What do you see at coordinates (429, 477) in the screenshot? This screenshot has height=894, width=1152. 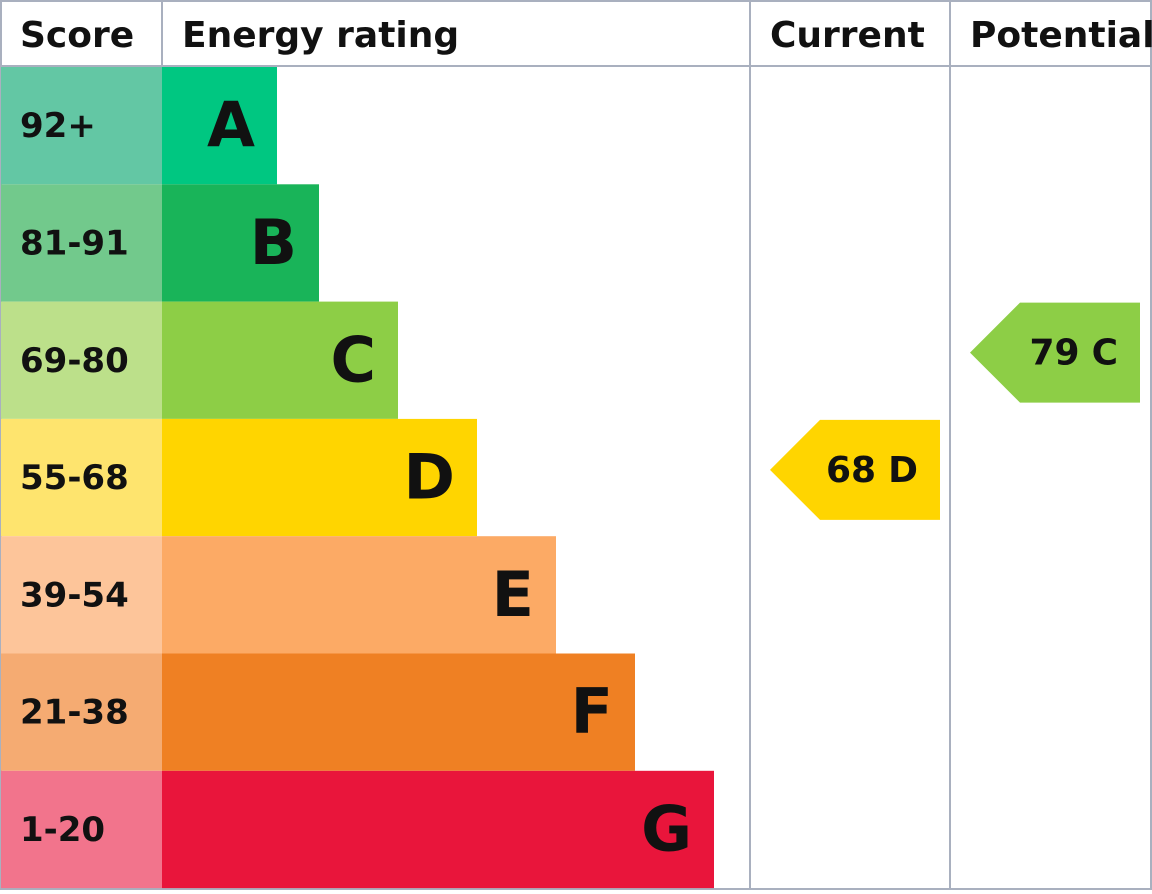 I see `rating-letter: D` at bounding box center [429, 477].